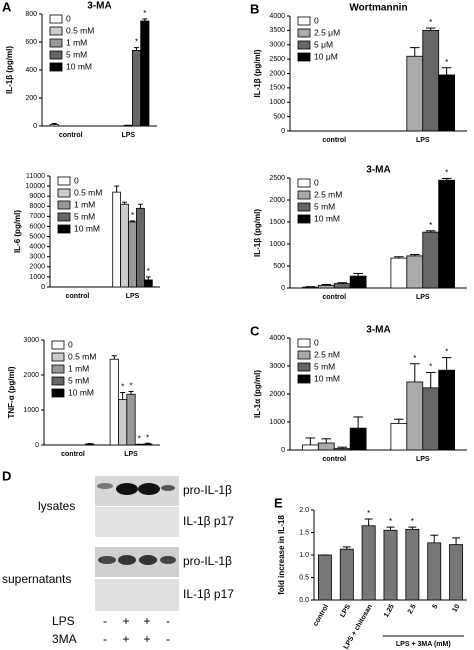  Describe the element at coordinates (137, 522) in the screenshot. I see `blot-strip` at that location.